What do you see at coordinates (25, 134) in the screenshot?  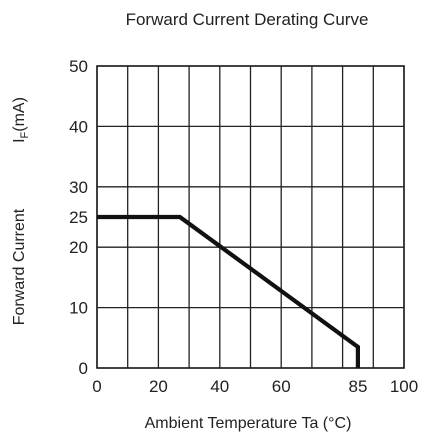 I see `y-axis-unit-subscript: F` at bounding box center [25, 134].